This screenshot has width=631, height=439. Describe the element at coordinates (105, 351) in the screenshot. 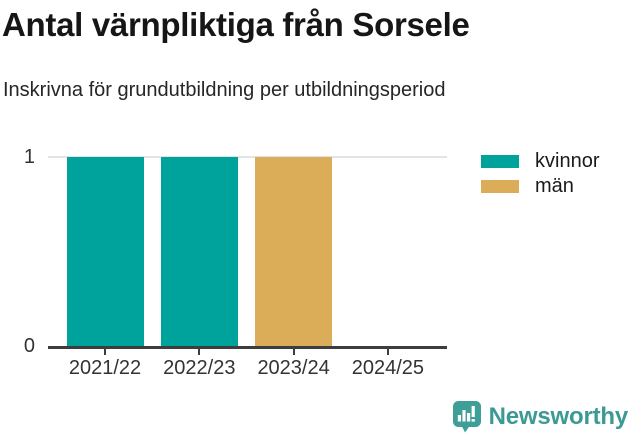

I see `x-tick-2021/22` at that location.